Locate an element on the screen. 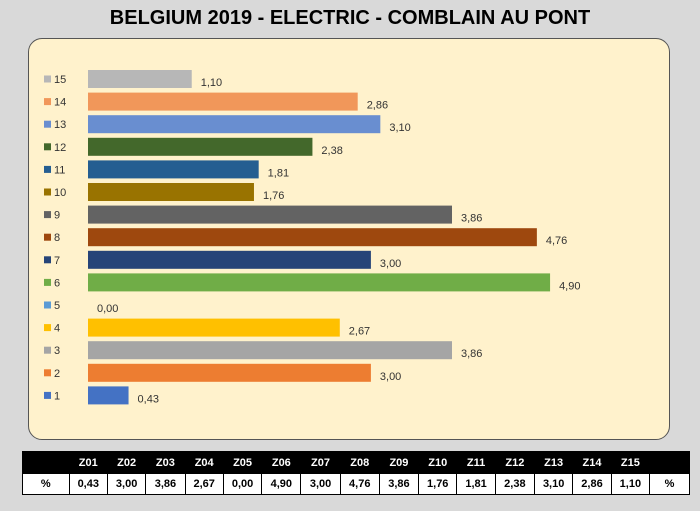 This screenshot has height=511, width=700. table-header-cell: Z09 is located at coordinates (399, 462).